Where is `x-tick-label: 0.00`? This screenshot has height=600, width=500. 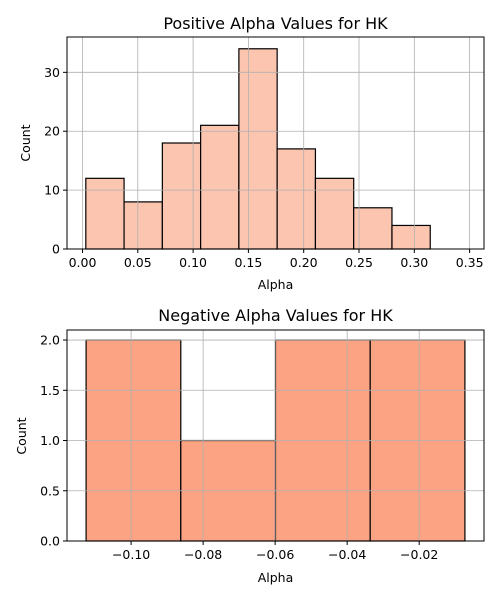
x-tick-label: 0.00 is located at coordinates (83, 262).